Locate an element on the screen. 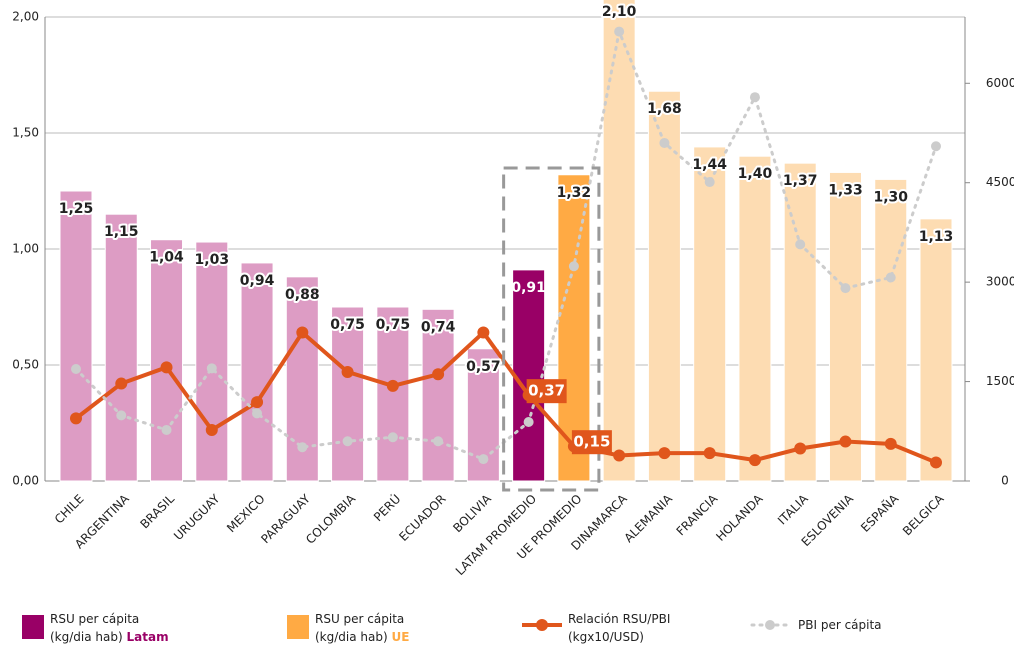 Image resolution: width=1014 pixels, height=655 pixels. legend-label: PBI per cápita is located at coordinates (840, 625).